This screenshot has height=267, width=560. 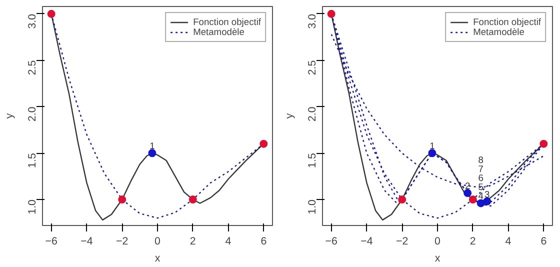 What do you see at coordinates (467, 186) in the screenshot?
I see `annotation: 2` at bounding box center [467, 186].